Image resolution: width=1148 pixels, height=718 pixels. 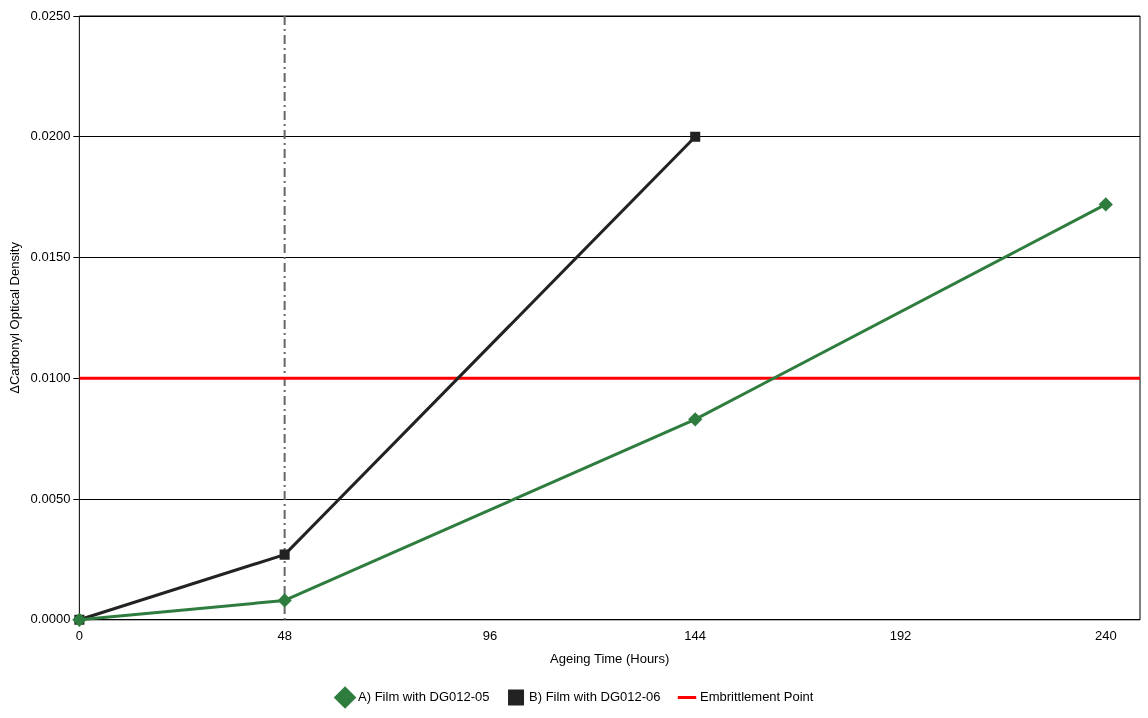 What do you see at coordinates (610, 658) in the screenshot?
I see `x-axis-title: Ageing Time (Hours)` at bounding box center [610, 658].